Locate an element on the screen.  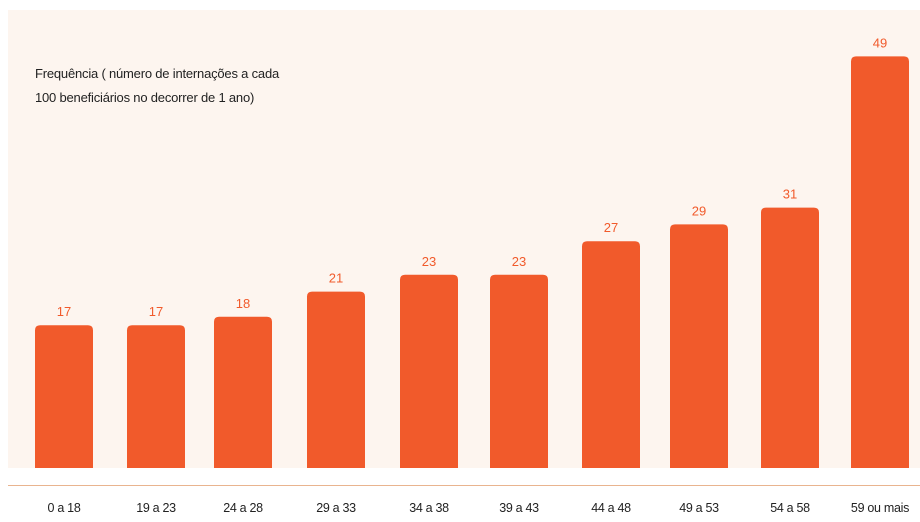
x-tick-label: 39 a 43 is located at coordinates (519, 508).